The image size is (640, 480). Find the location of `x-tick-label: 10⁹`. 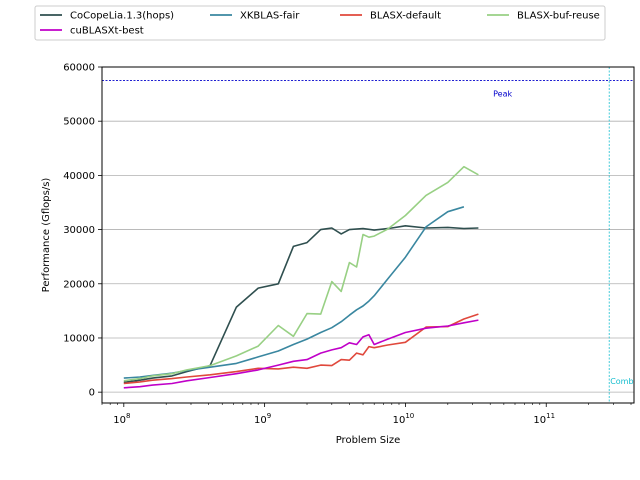

x-tick-label: 10⁹ is located at coordinates (262, 419).